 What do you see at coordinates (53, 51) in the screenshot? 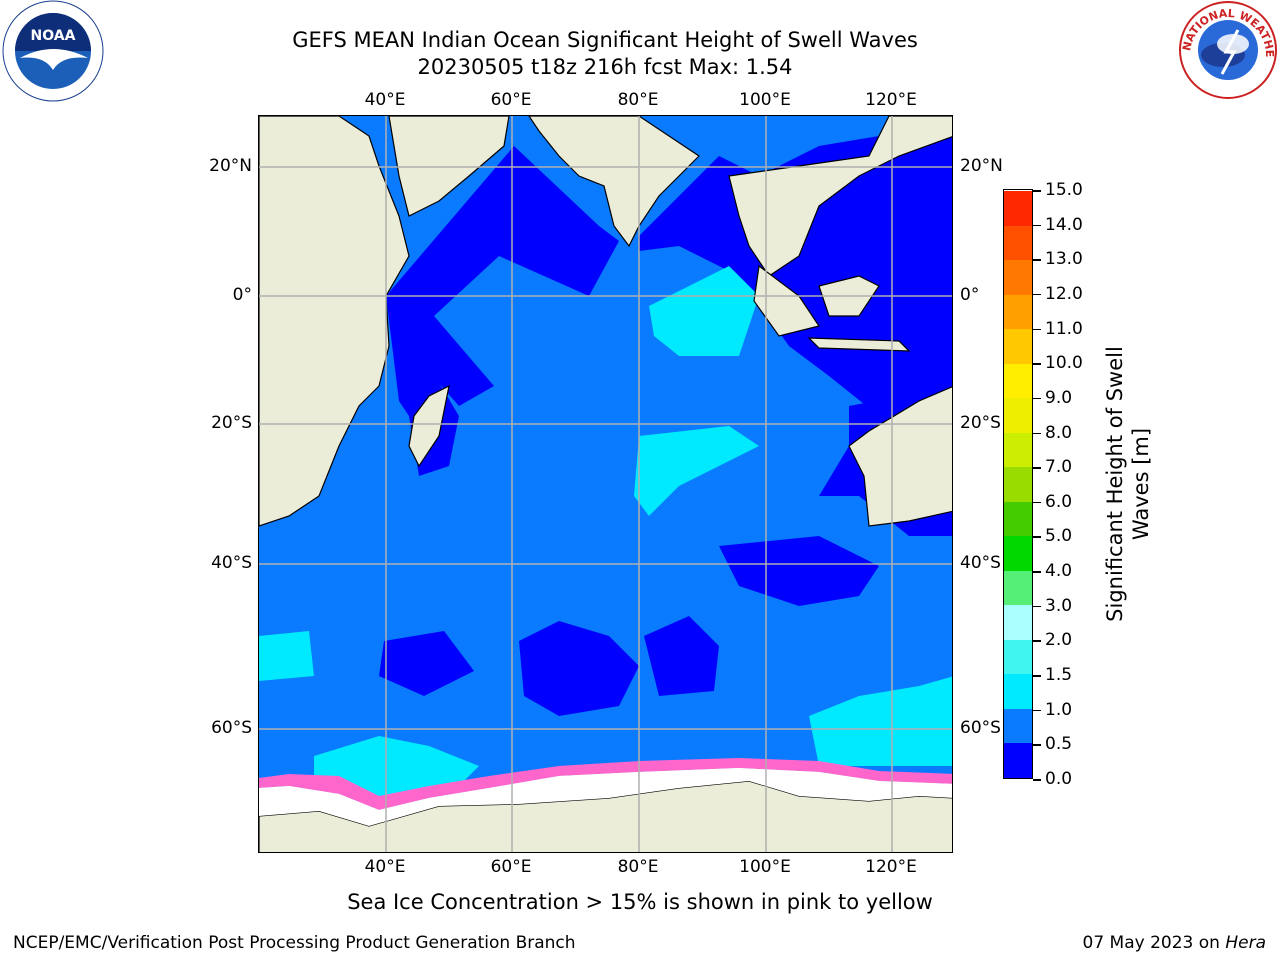
I see `noaa-logo: NOAA` at bounding box center [53, 51].